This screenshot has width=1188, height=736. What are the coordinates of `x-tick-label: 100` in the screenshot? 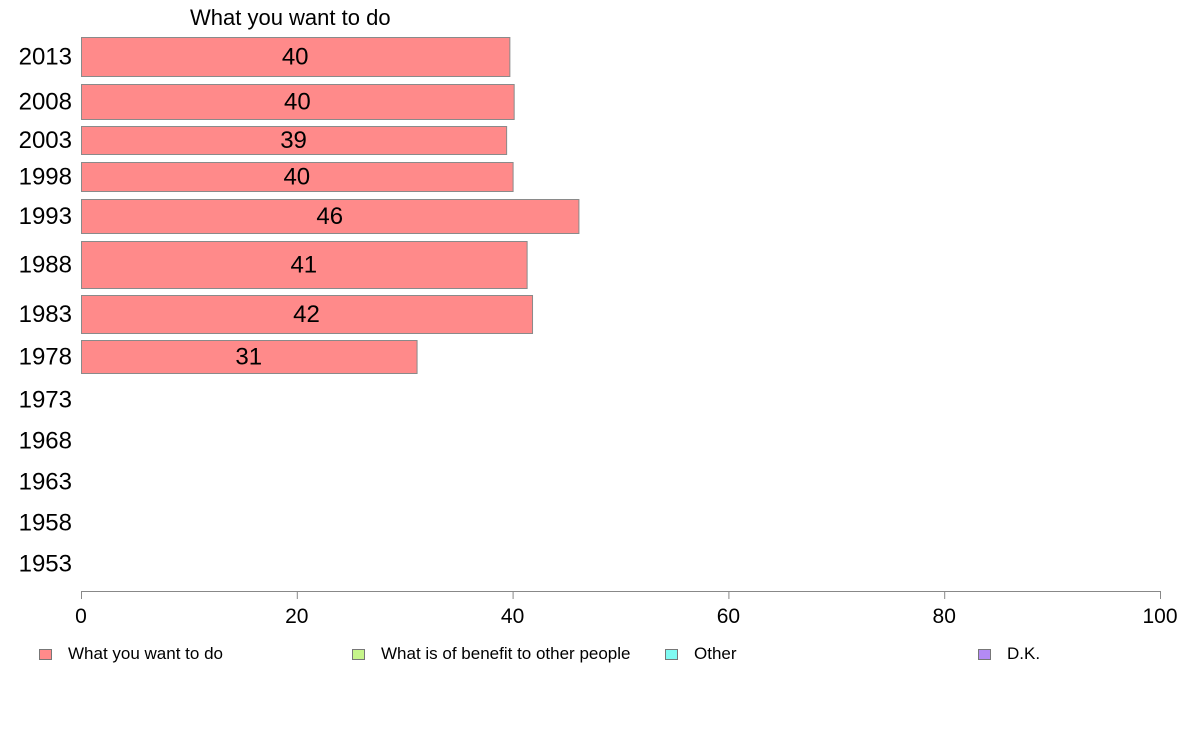 It's located at (1159, 616).